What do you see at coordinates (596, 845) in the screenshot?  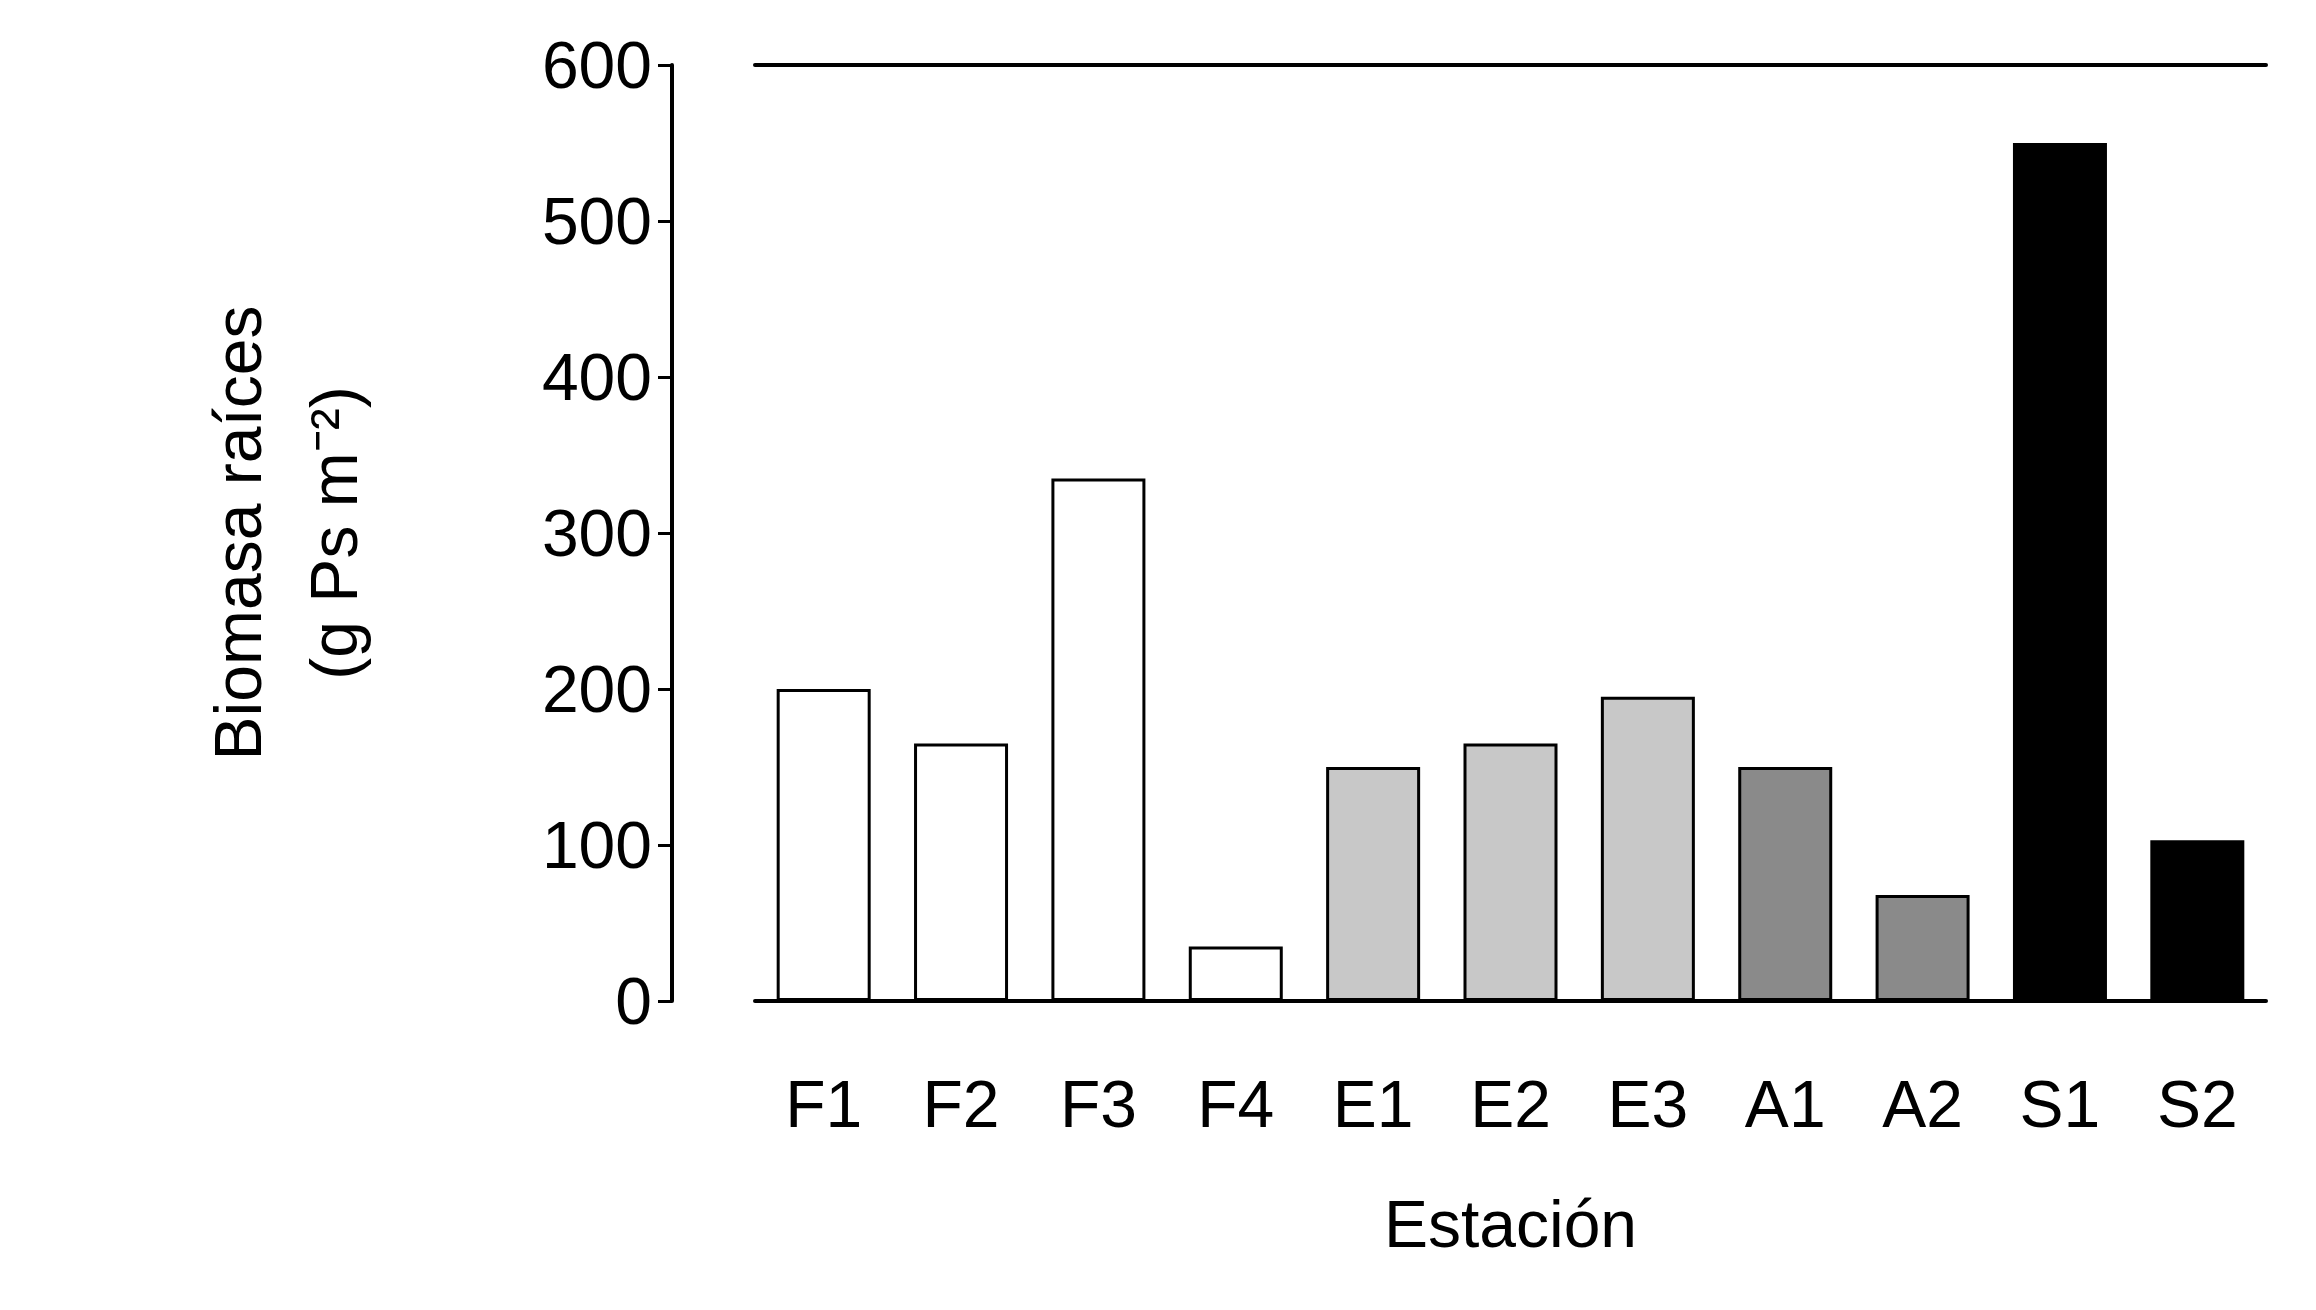 I see `y-tick-label: 100` at bounding box center [596, 845].